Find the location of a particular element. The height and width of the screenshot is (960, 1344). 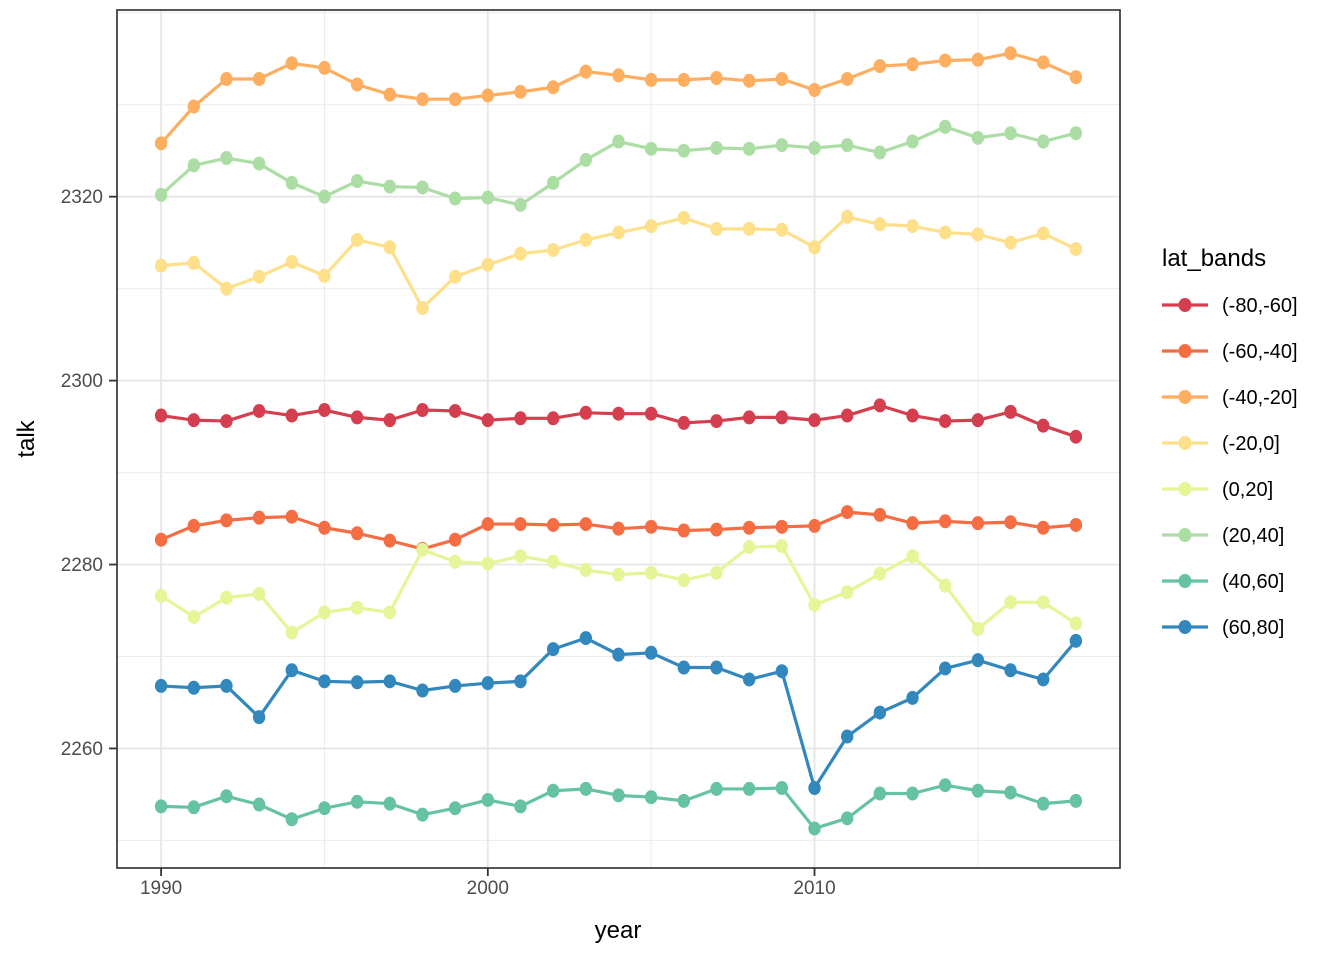

x-tick-label: 2000 is located at coordinates (488, 888).